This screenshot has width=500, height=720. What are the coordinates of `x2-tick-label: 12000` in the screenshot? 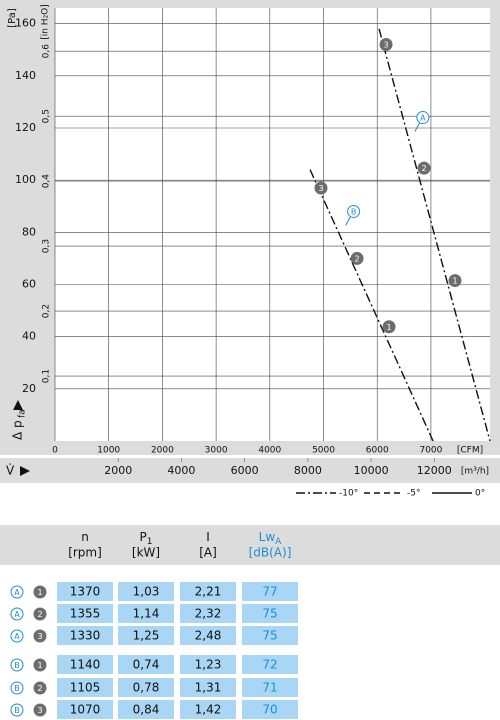 It's located at (434, 470).